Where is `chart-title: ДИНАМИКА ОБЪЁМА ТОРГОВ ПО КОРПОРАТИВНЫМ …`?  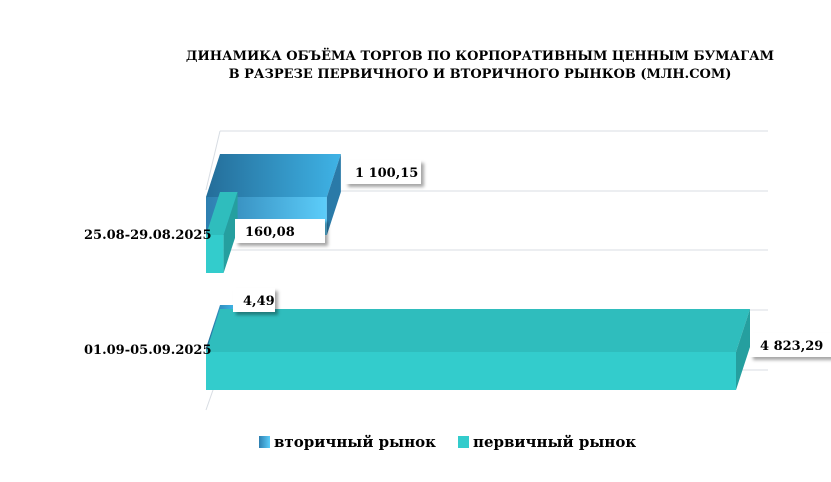 chart-title: ДИНАМИКА ОБЪЁМА ТОРГОВ ПО КОРПОРАТИВНЫМ … is located at coordinates (415, 66).